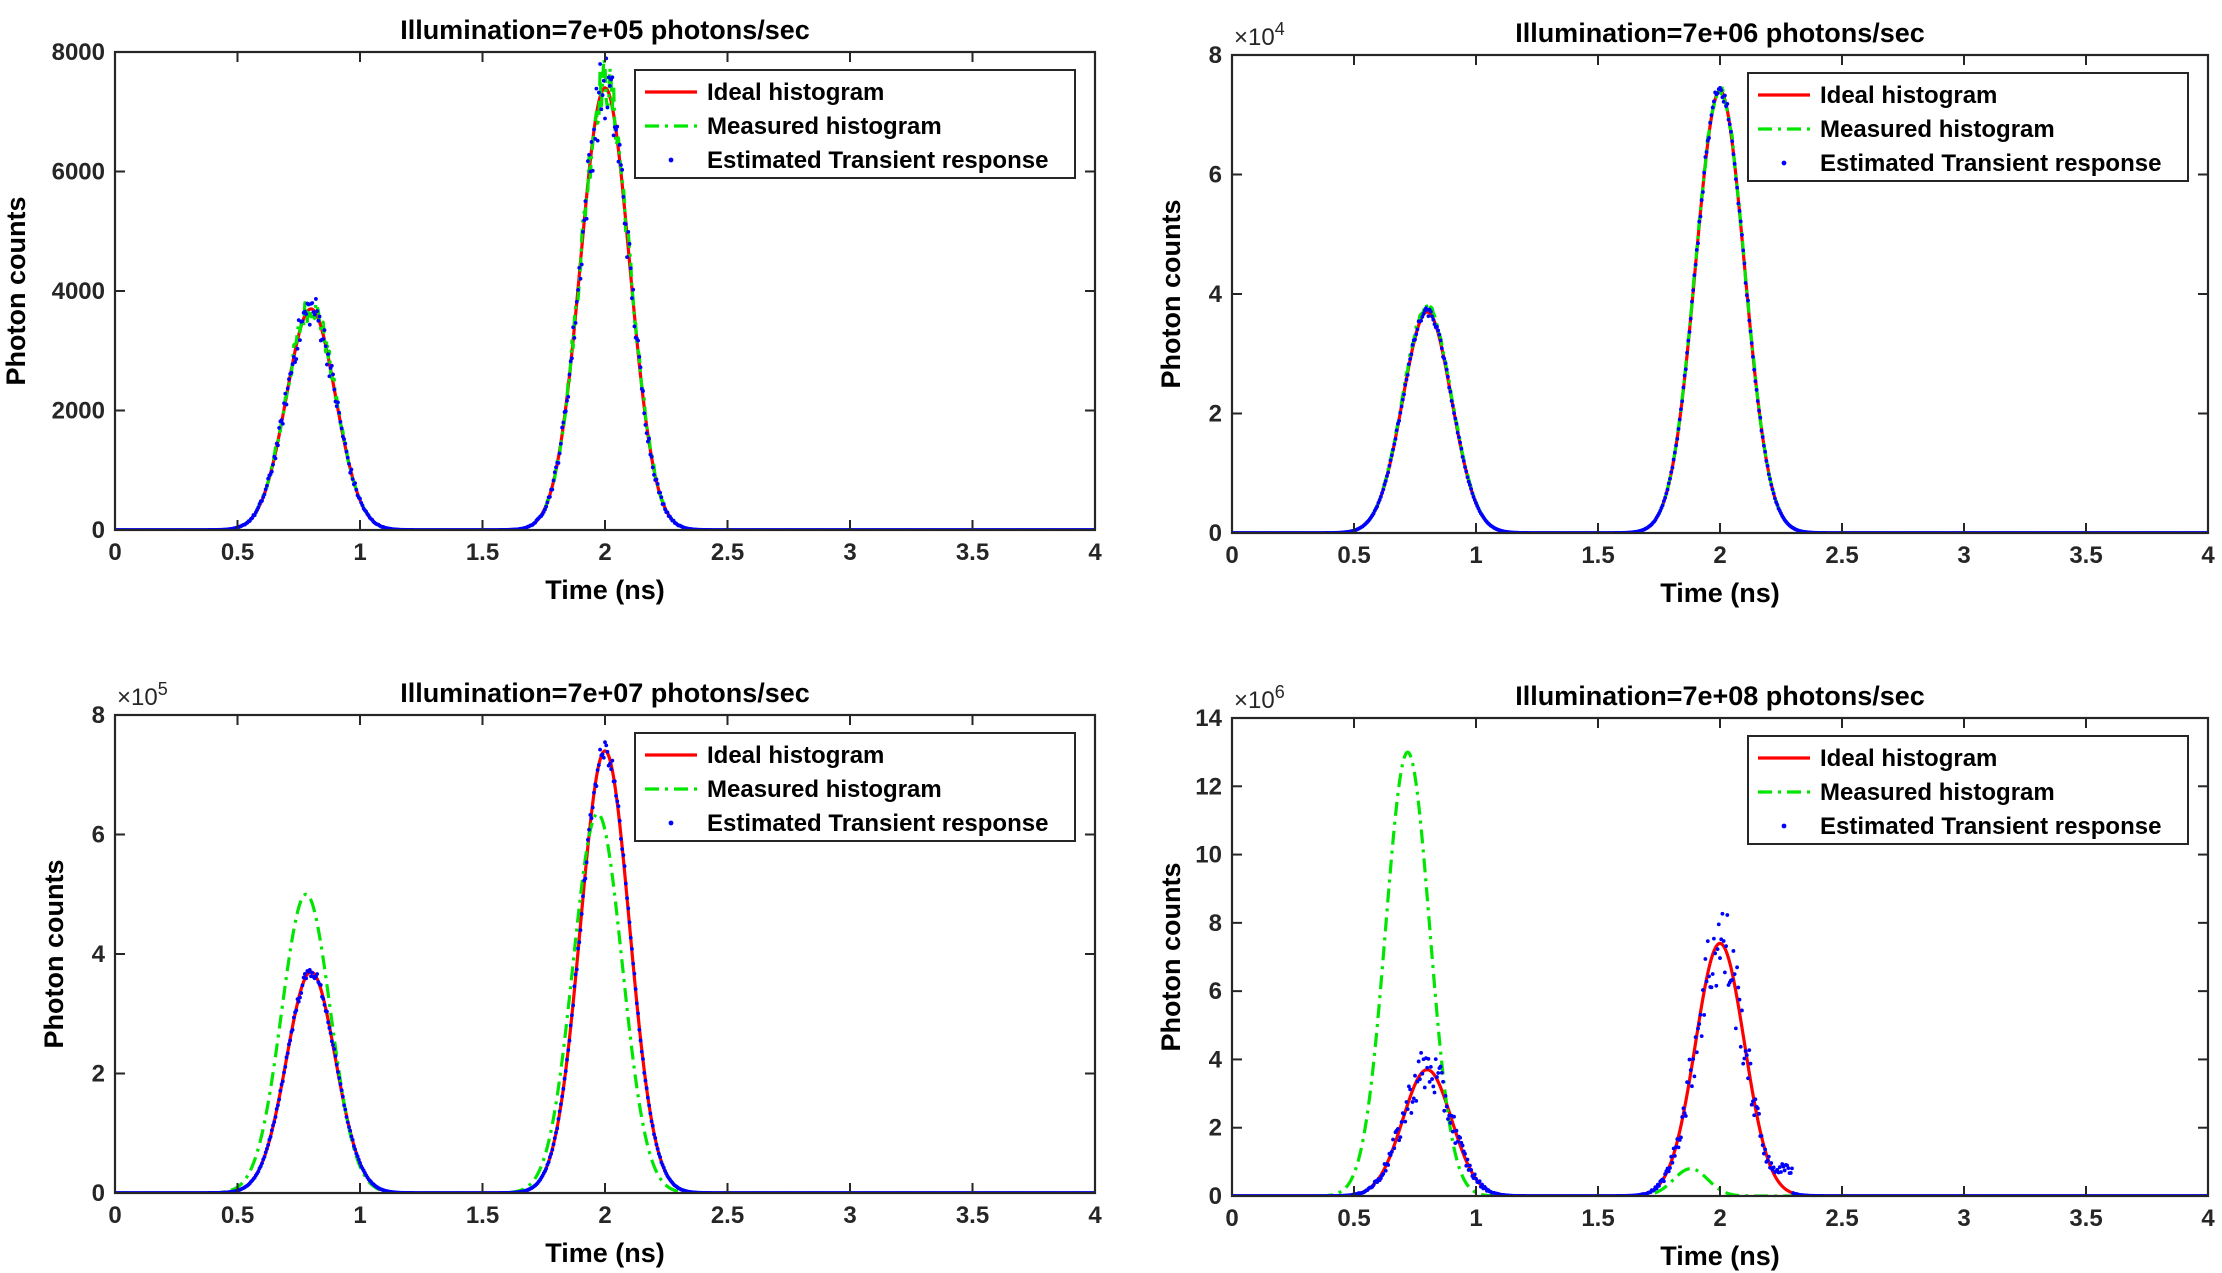 The height and width of the screenshot is (1273, 2222). What do you see at coordinates (78, 172) in the screenshot?
I see `y-tick-label: 6000` at bounding box center [78, 172].